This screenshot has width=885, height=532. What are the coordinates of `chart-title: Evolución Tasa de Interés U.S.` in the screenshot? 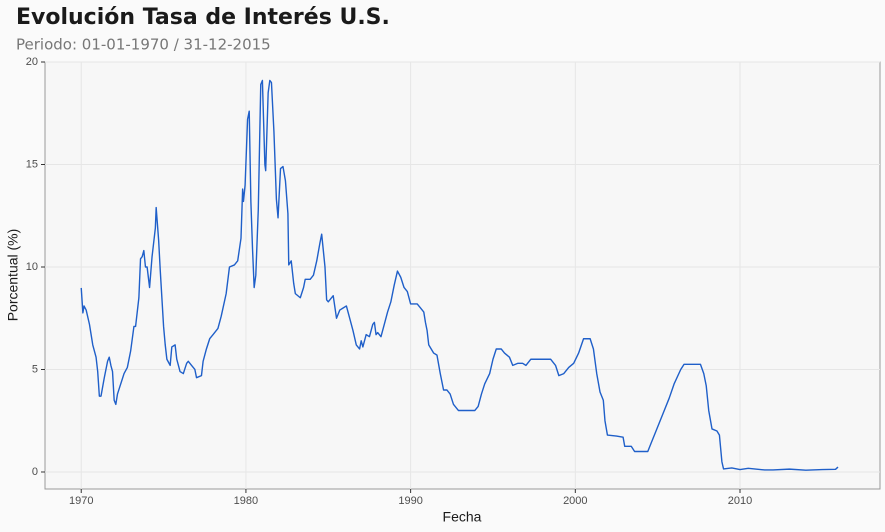 It's located at (203, 17).